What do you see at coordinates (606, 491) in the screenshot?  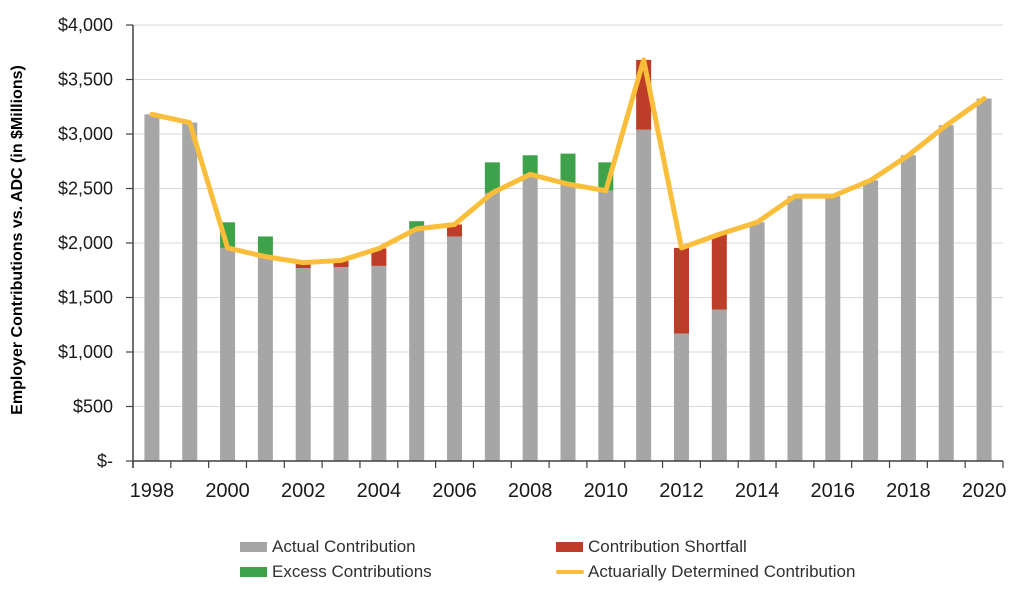 I see `x-tick-label: 2010` at bounding box center [606, 491].